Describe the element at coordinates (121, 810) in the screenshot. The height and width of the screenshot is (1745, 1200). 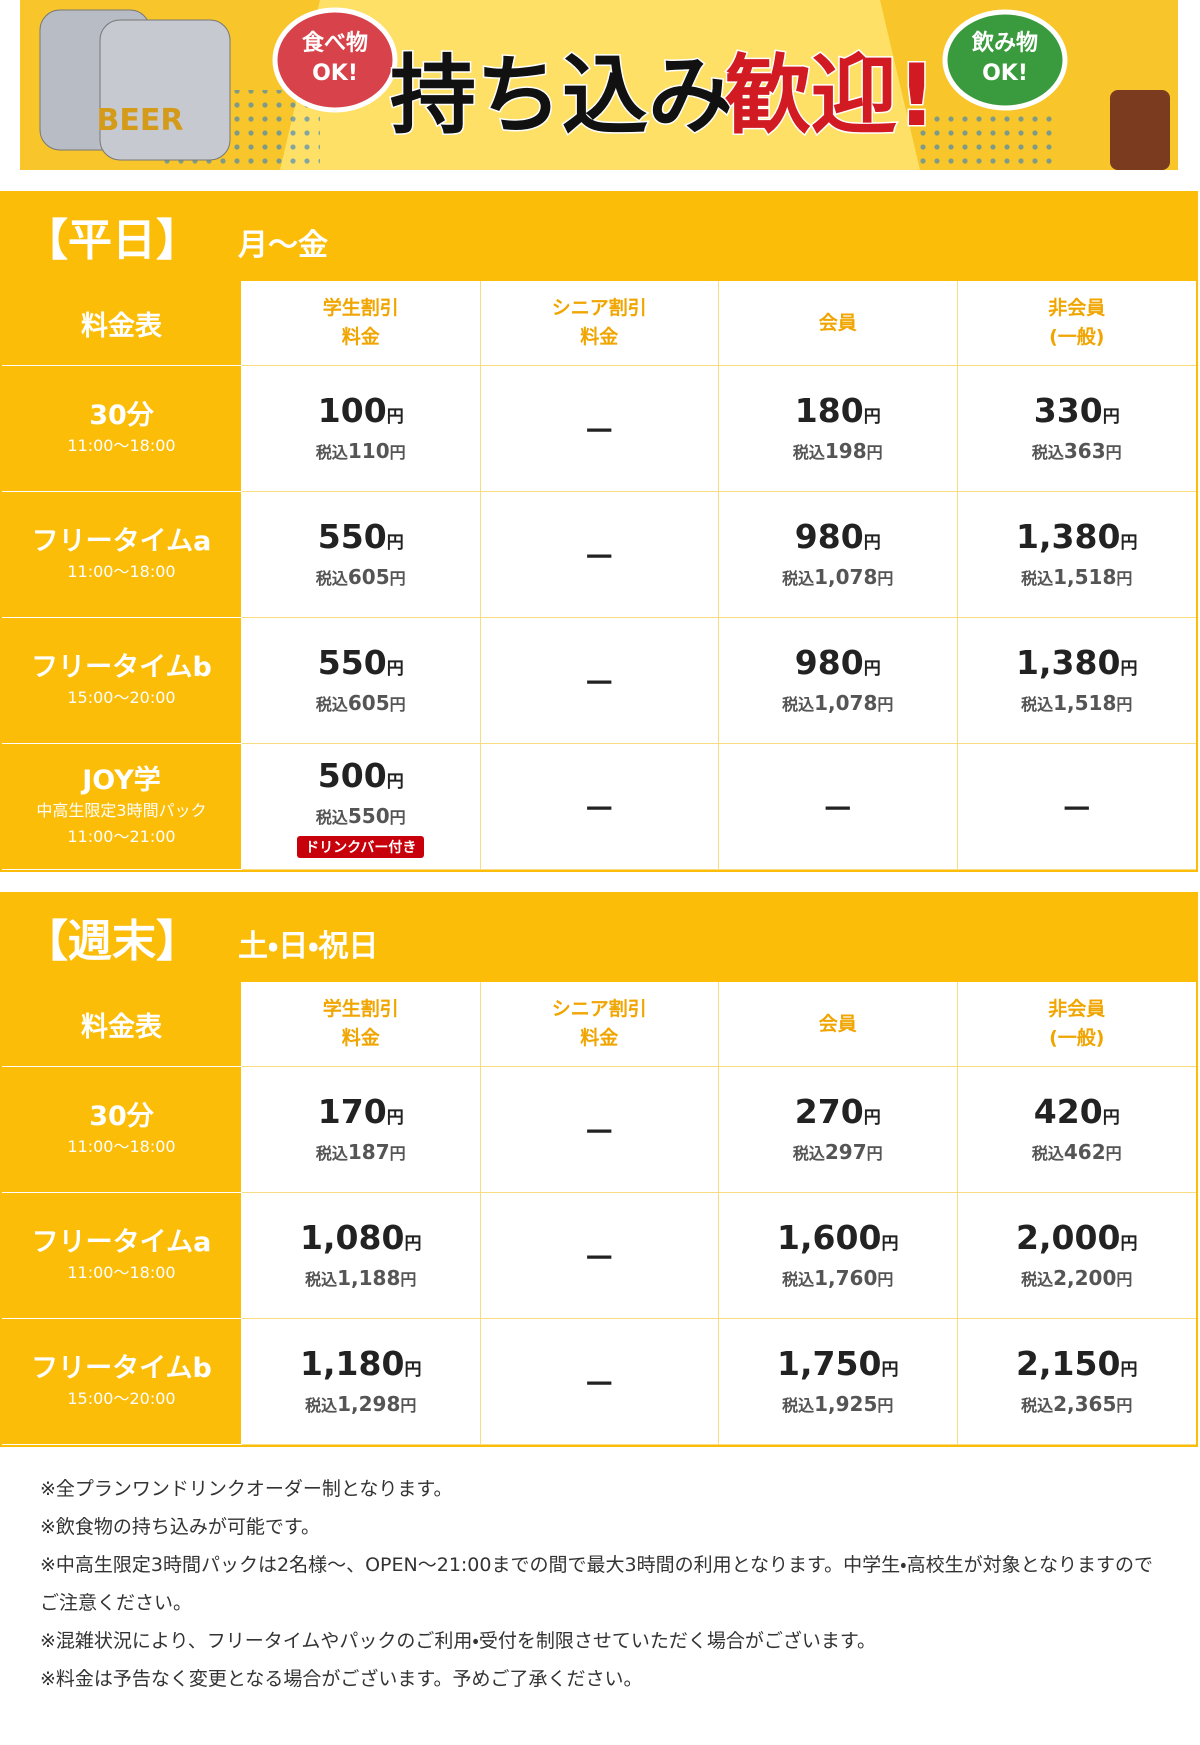
I see `row-sublabel: 中高生限定3時間パック` at that location.